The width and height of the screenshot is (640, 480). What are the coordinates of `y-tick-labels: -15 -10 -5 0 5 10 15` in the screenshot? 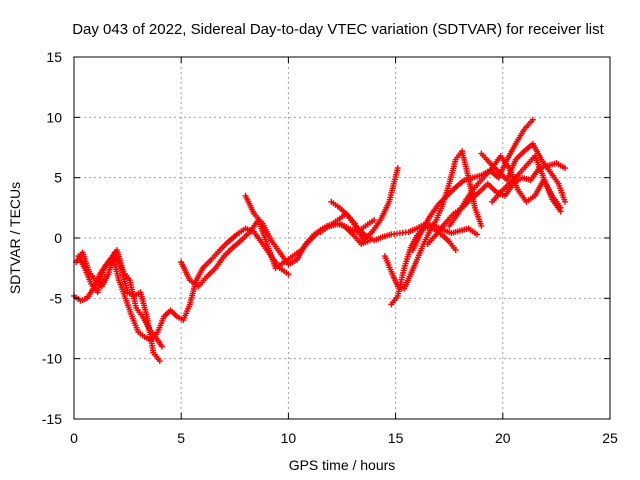 It's located at (52, 238).